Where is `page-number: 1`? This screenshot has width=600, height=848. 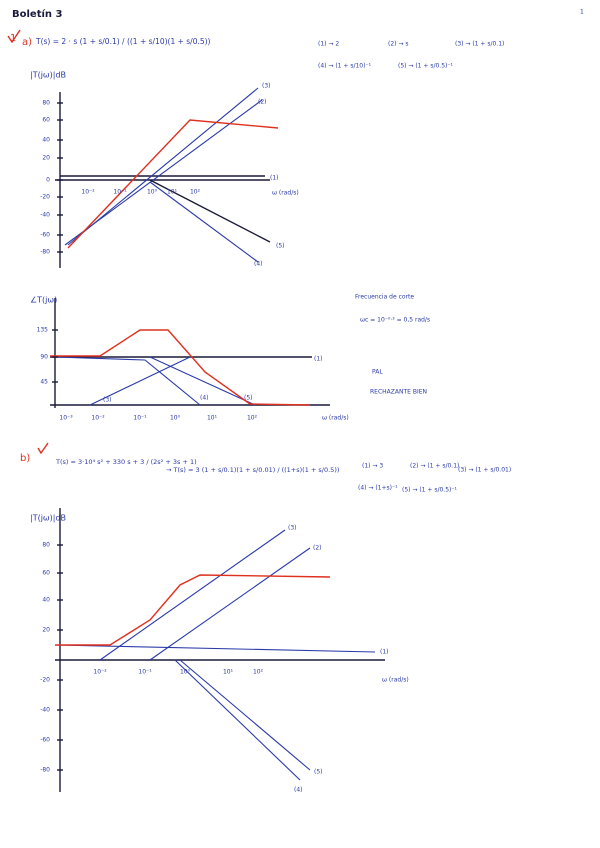
page-number: 1 is located at coordinates (582, 12).